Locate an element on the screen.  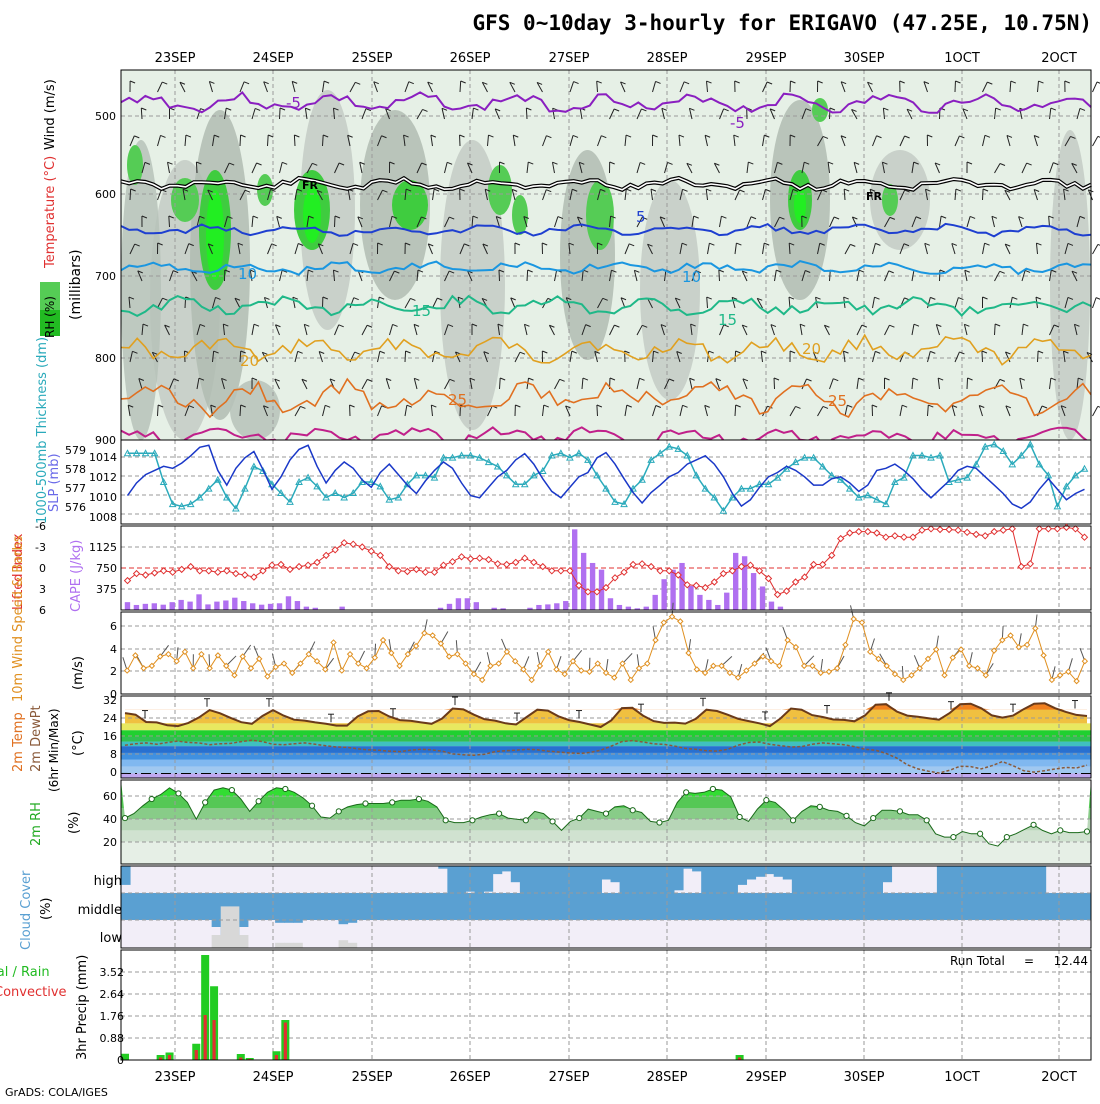
isotherm-label: 15 is located at coordinates (421, 311).